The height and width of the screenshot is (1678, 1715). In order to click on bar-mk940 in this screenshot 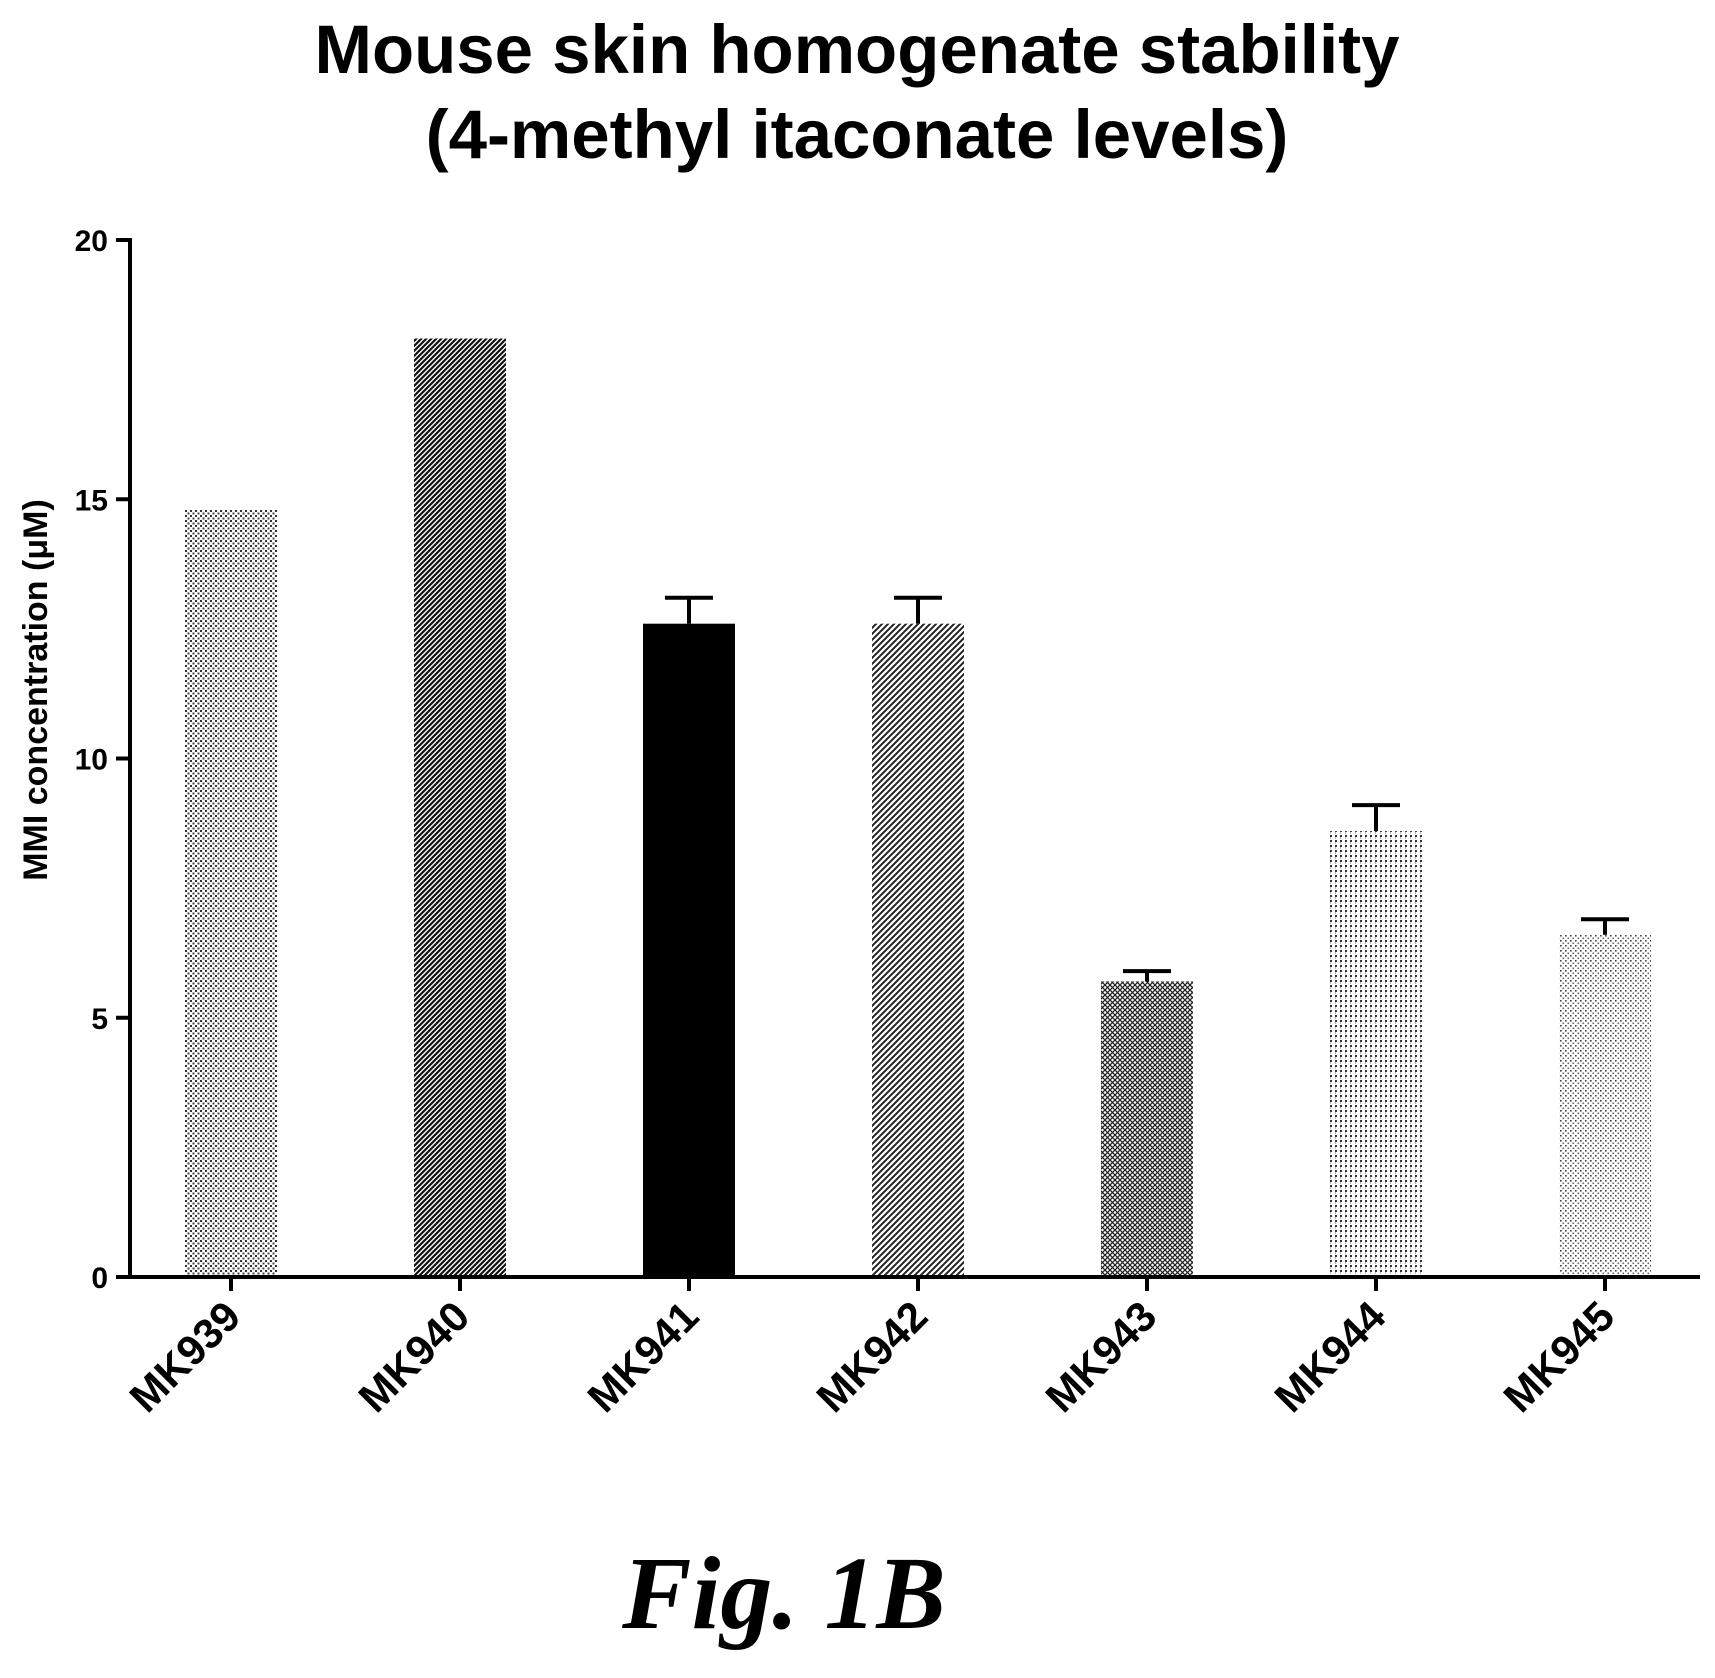, I will do `click(460, 807)`.